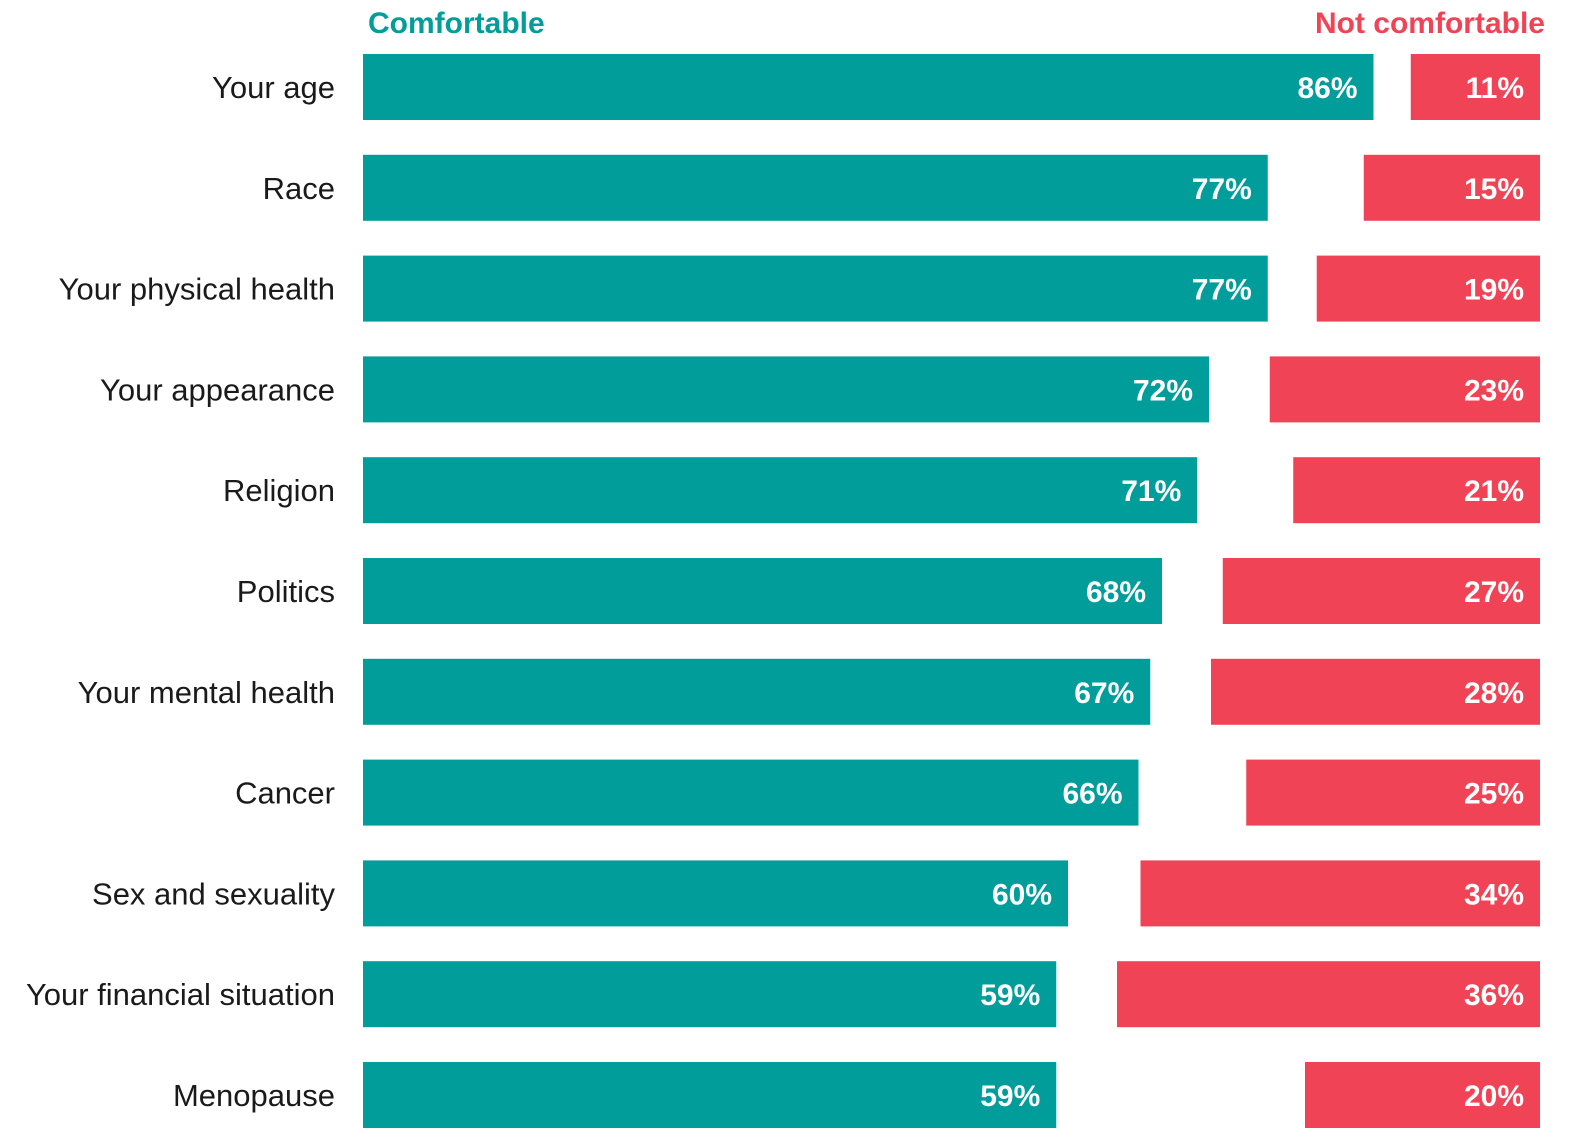  I want to click on category-label: Politics, so click(286, 591).